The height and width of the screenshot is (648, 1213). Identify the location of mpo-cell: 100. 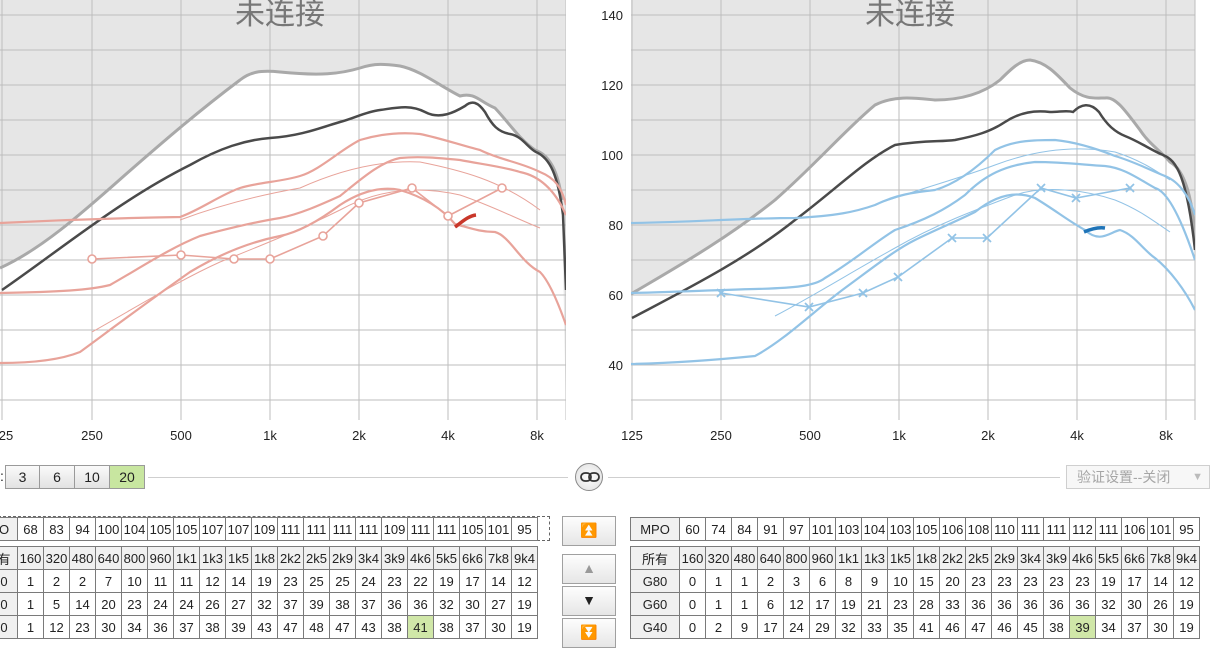
(108, 529).